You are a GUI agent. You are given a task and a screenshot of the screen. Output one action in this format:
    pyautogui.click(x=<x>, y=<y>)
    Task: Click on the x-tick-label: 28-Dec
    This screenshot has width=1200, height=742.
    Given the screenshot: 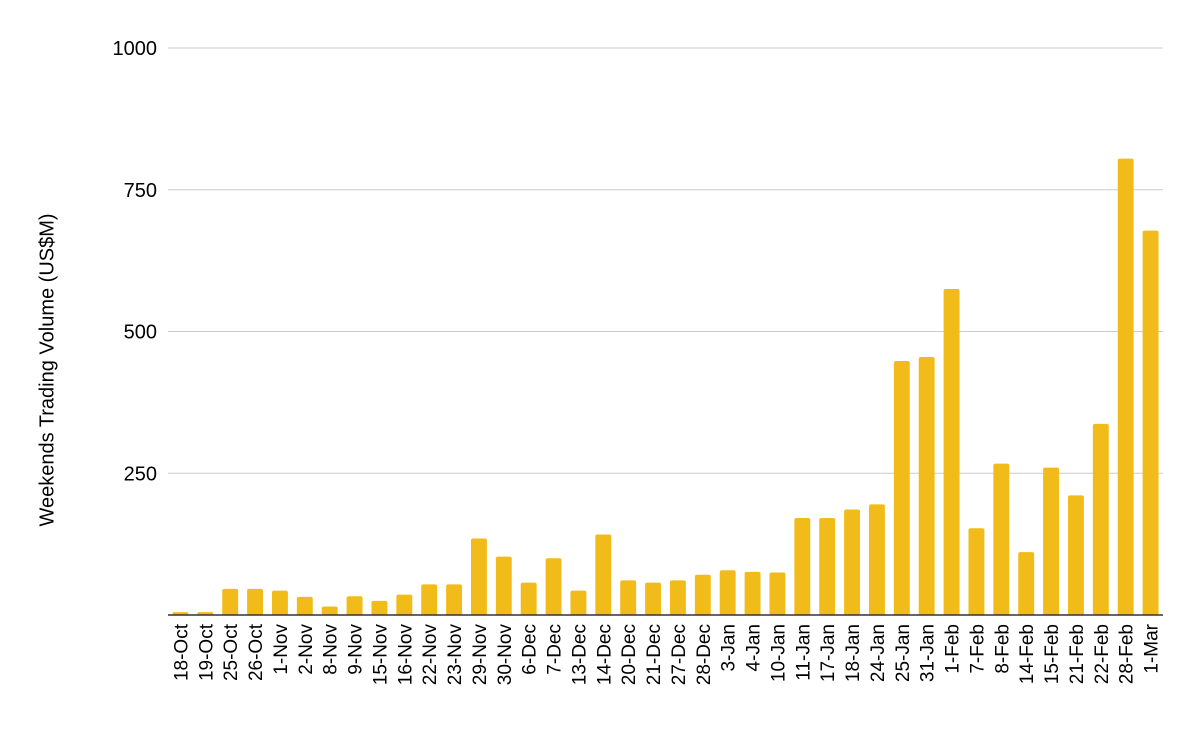 What is the action you would take?
    pyautogui.click(x=704, y=654)
    